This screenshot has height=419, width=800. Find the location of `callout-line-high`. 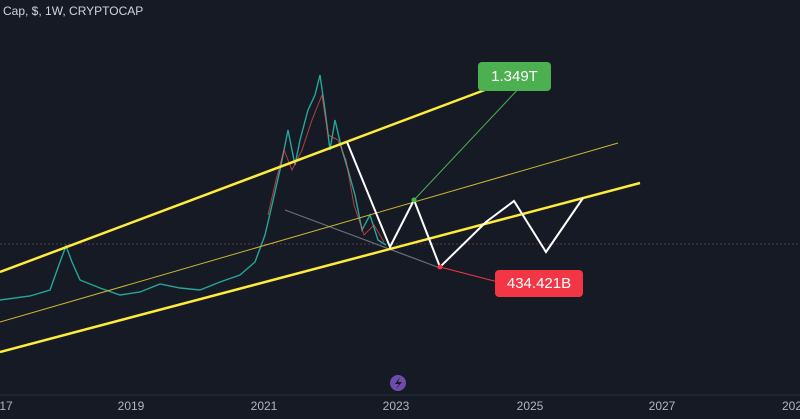

callout-line-high is located at coordinates (468, 142).